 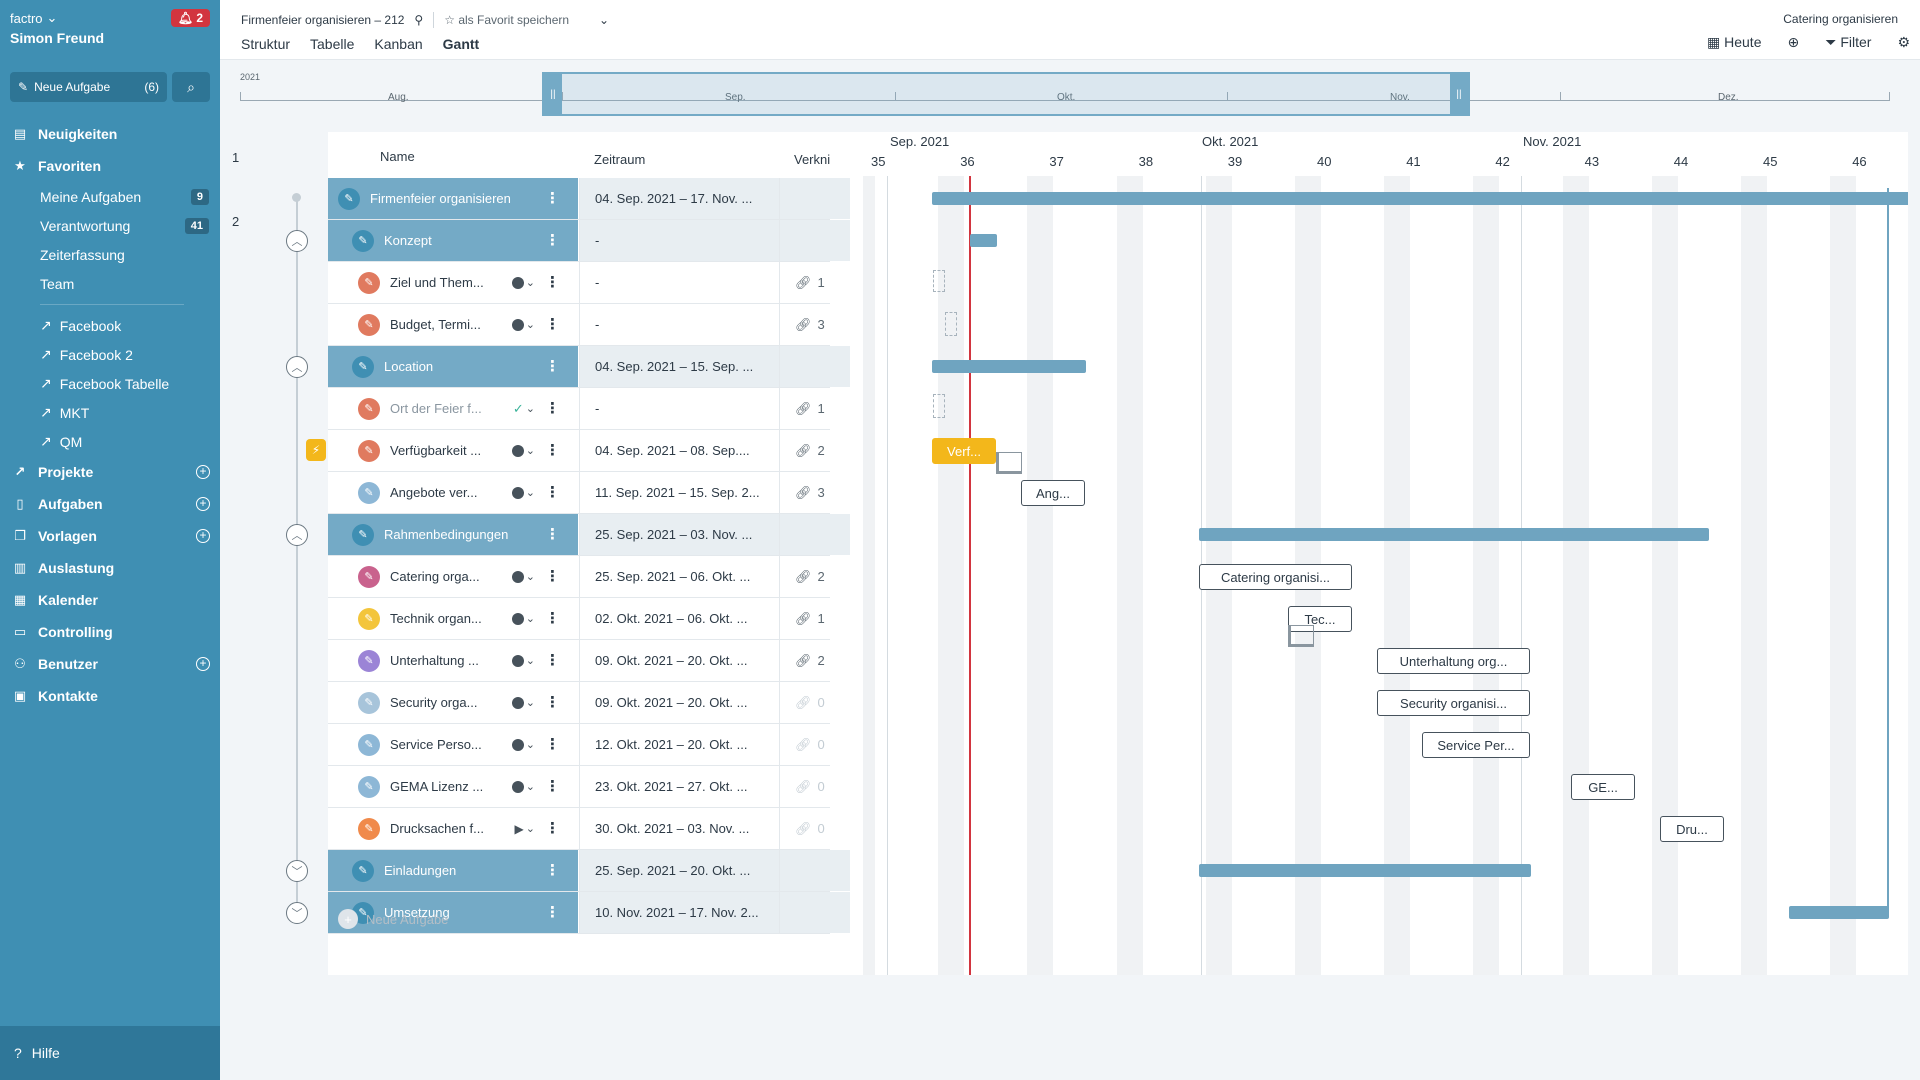 I want to click on search-button: ⌕, so click(x=191, y=87).